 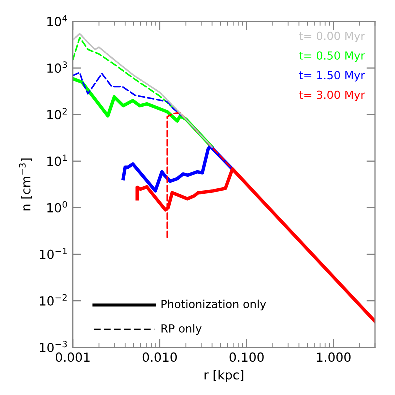 What do you see at coordinates (332, 37) in the screenshot?
I see `text: t= 0.00 Myr` at bounding box center [332, 37].